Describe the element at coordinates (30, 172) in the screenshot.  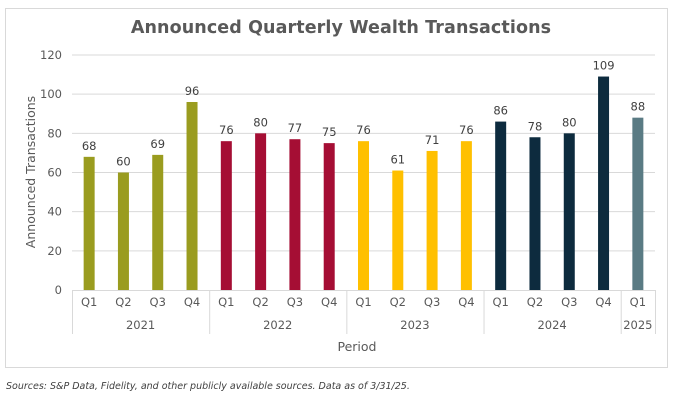
I see `y-axis-title: Announced Transactions` at that location.